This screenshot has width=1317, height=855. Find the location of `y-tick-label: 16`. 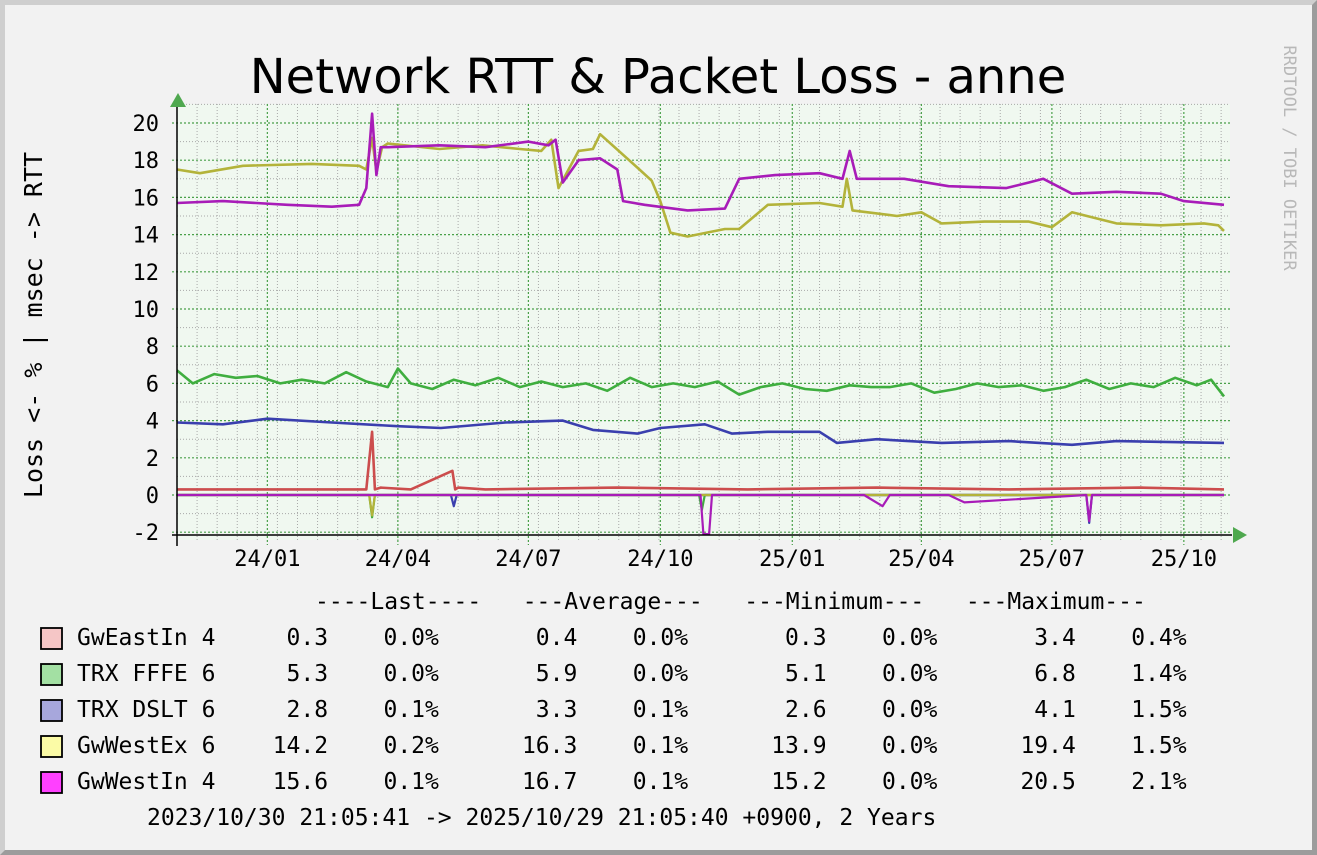

y-tick-label: 16 is located at coordinates (146, 198).